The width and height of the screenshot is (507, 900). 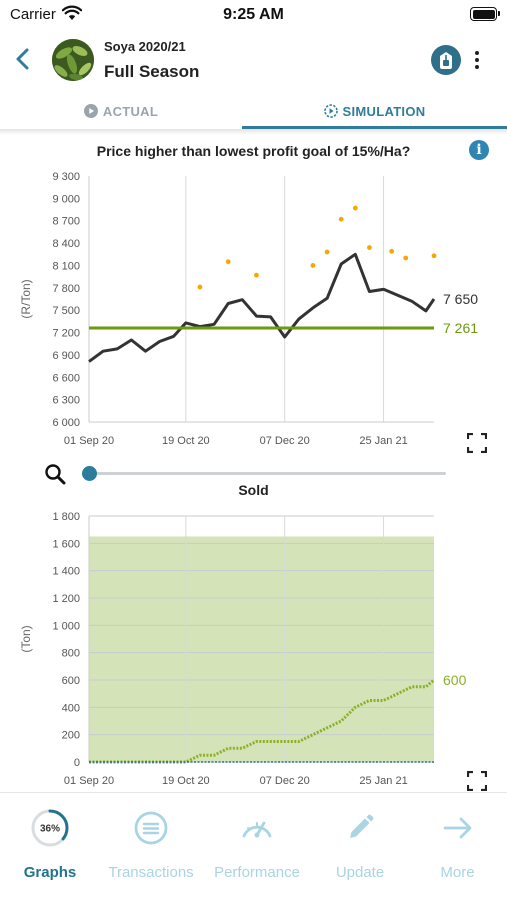 I want to click on tabs-shadow, so click(x=253, y=132).